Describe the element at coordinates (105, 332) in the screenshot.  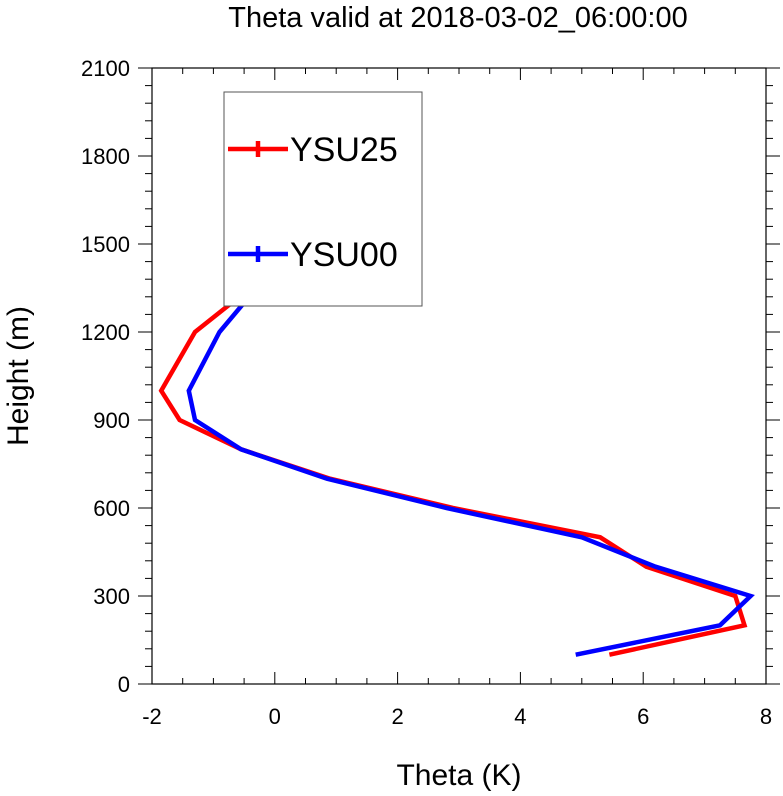
I see `y-tick-label: 1200` at that location.